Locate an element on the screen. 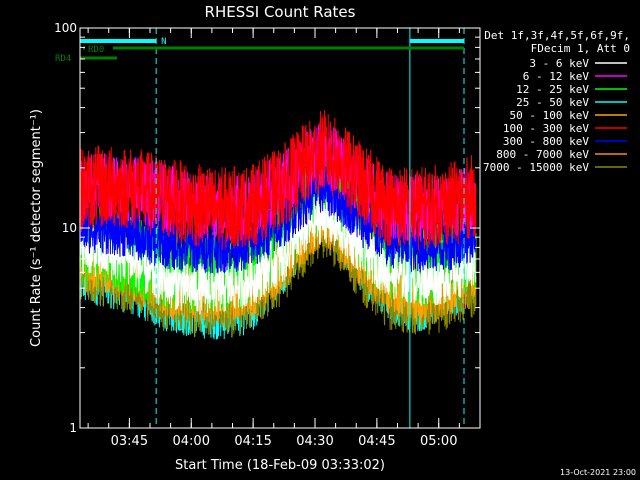 This screenshot has height=480, width=640. x-tick-label: 05:00 is located at coordinates (438, 441).